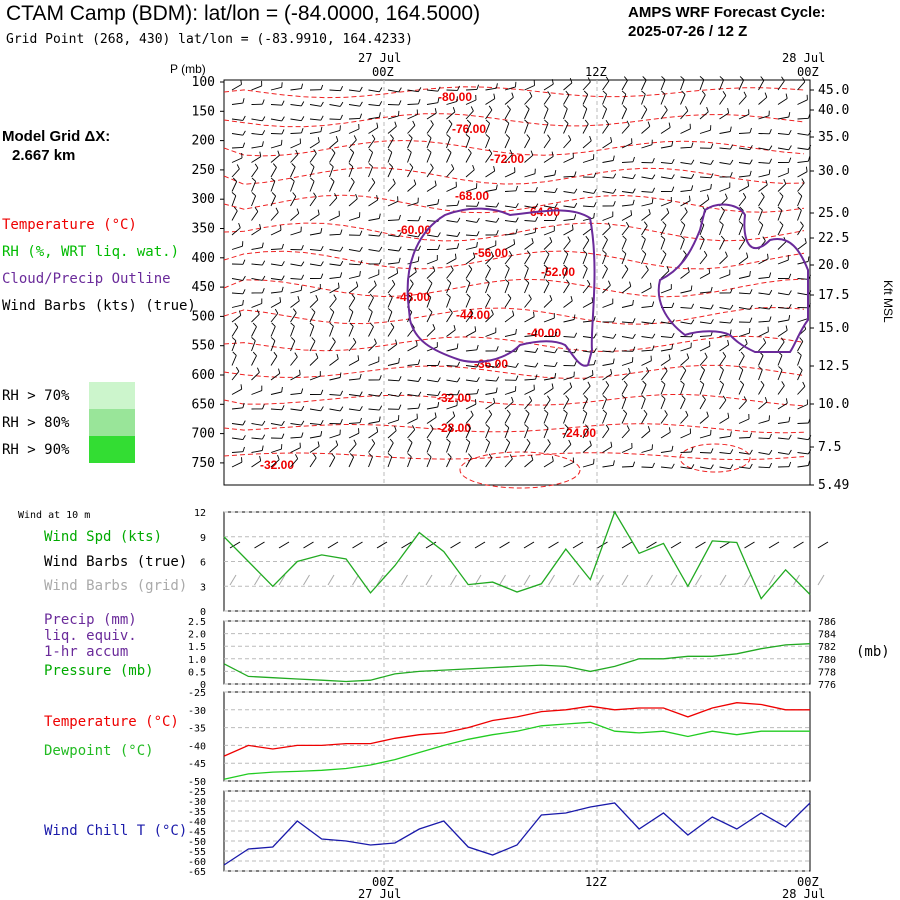 This screenshot has width=900, height=900. I want to click on precip-tick-label: 1.5, so click(197, 647).